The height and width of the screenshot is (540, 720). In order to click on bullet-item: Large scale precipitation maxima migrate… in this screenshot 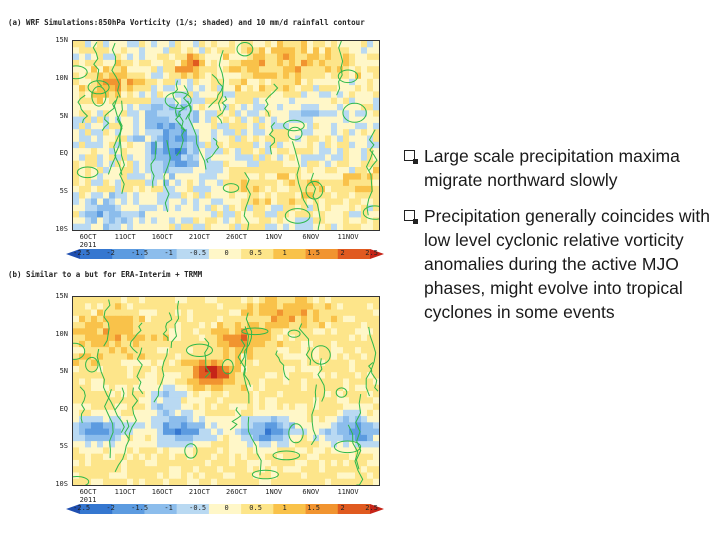, I will do `click(557, 168)`.